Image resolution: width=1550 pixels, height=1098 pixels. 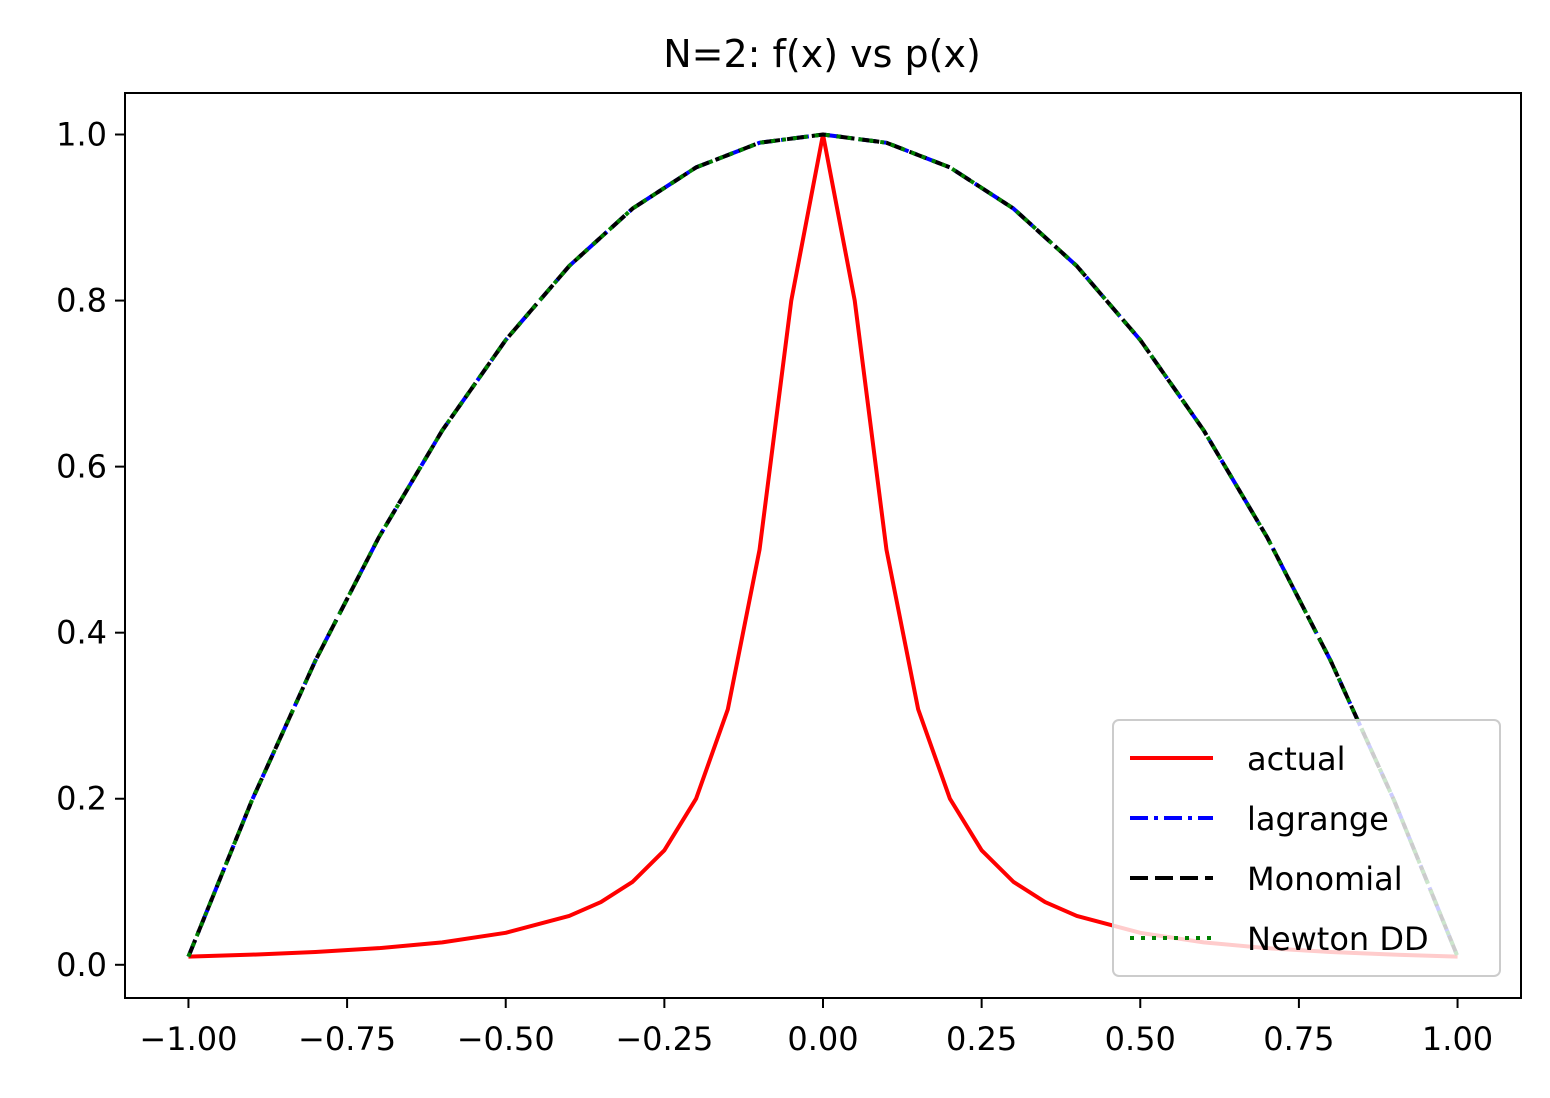 What do you see at coordinates (1318, 819) in the screenshot?
I see `legend-label: lagrange` at bounding box center [1318, 819].